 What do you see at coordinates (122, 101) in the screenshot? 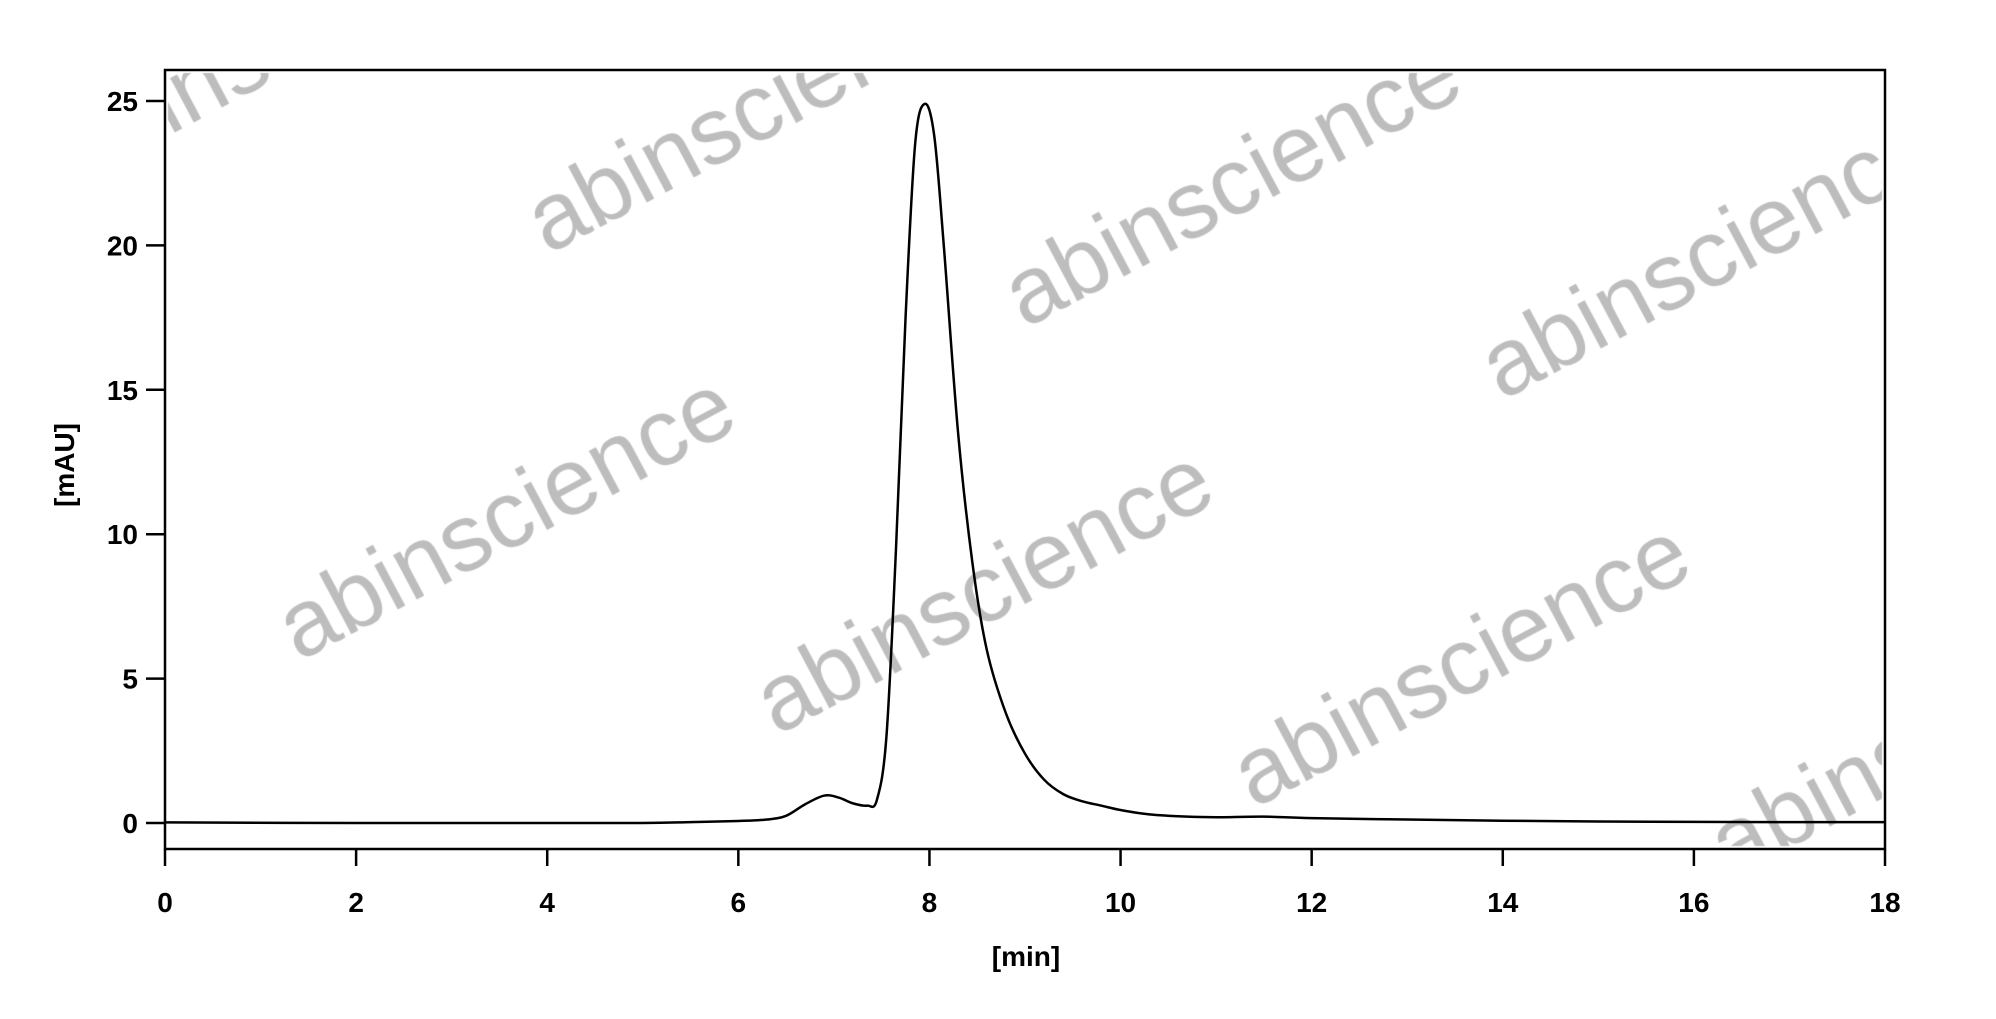
I see `y-tick-label: 25` at bounding box center [122, 101].